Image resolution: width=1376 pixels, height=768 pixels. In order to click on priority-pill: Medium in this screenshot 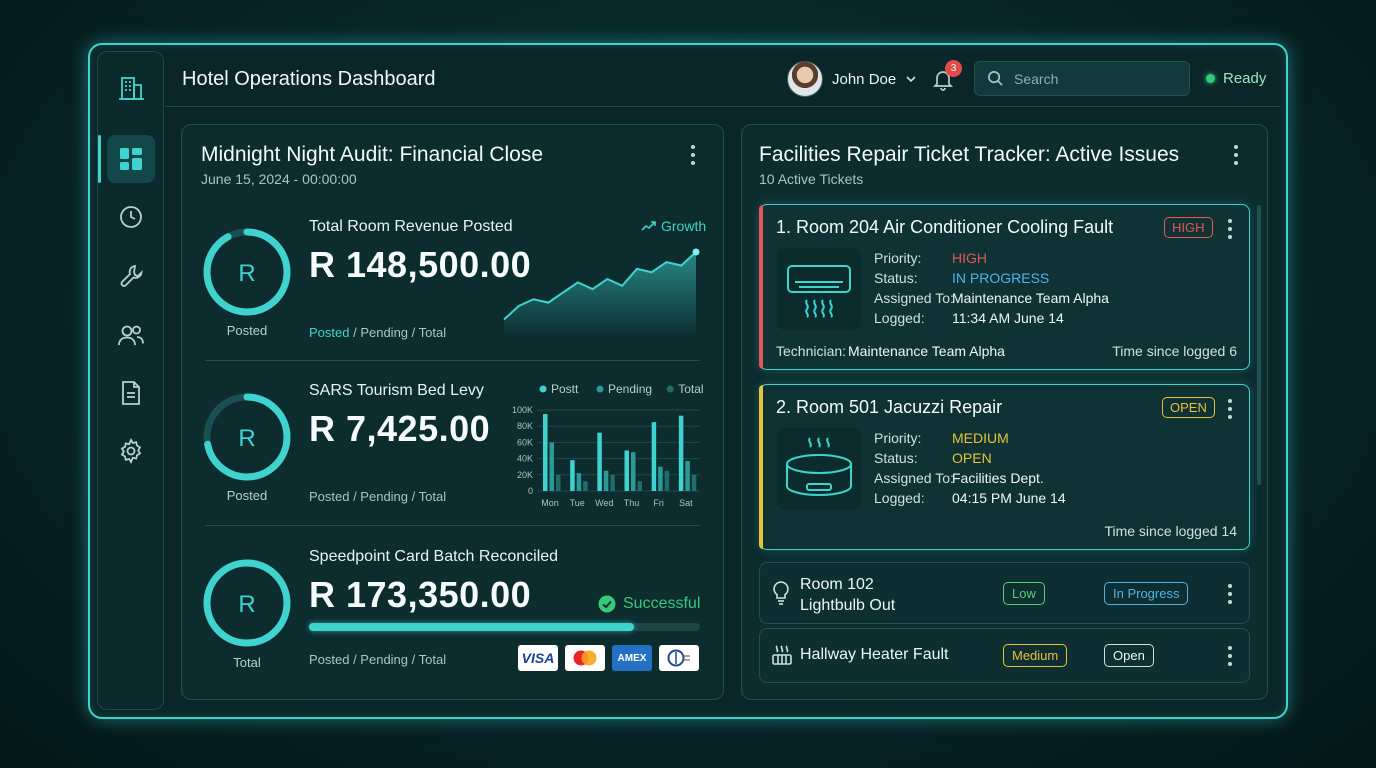, I will do `click(1035, 655)`.